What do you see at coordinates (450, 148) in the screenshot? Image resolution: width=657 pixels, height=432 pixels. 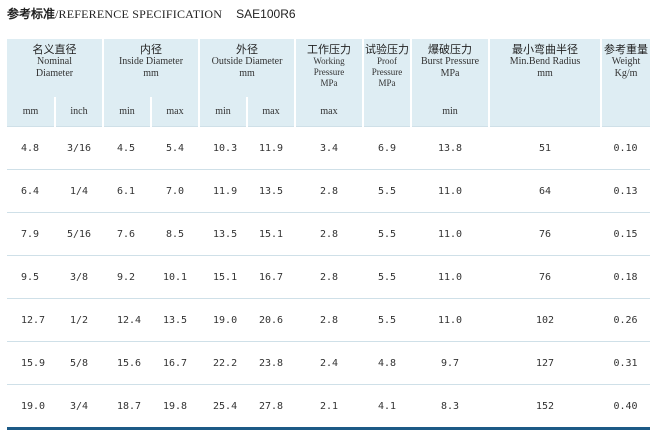 I see `cell-burst-pressure: 13.8` at bounding box center [450, 148].